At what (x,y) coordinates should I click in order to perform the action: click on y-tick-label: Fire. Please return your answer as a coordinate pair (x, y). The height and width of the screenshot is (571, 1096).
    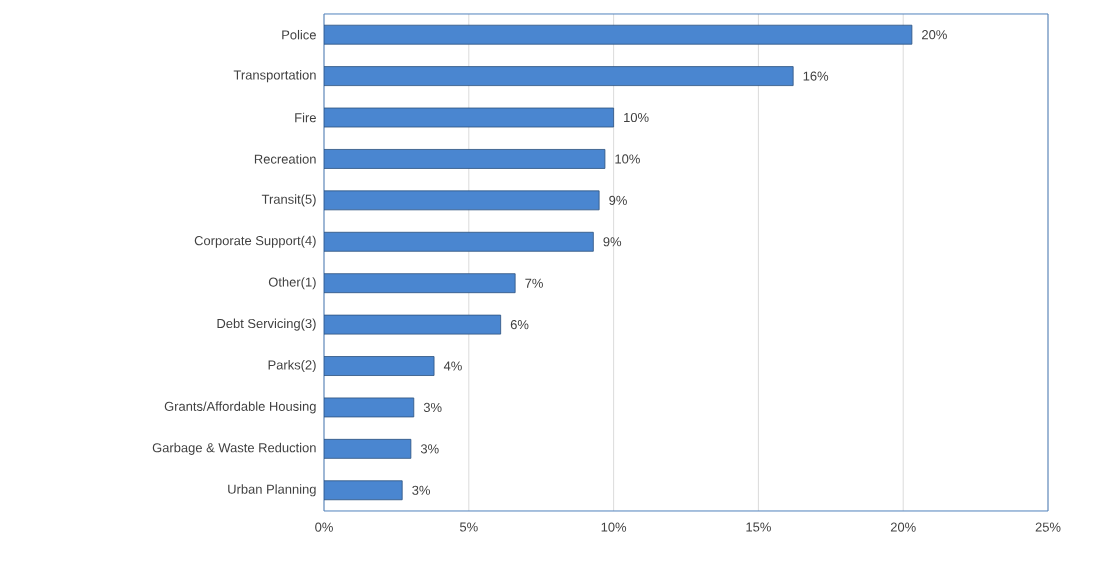
    Looking at the image, I should click on (305, 117).